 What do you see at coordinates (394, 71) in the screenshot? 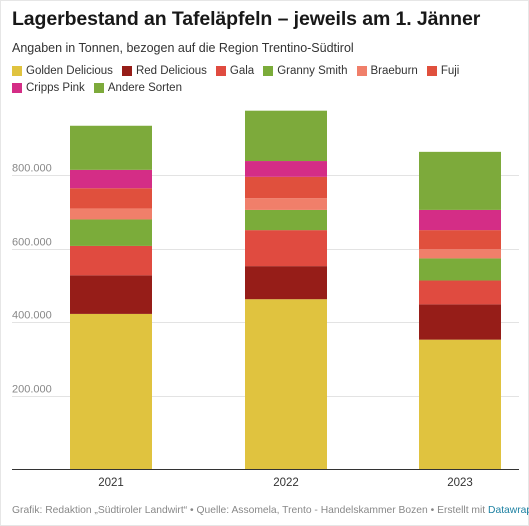
I see `legend-label: Braeburn` at bounding box center [394, 71].